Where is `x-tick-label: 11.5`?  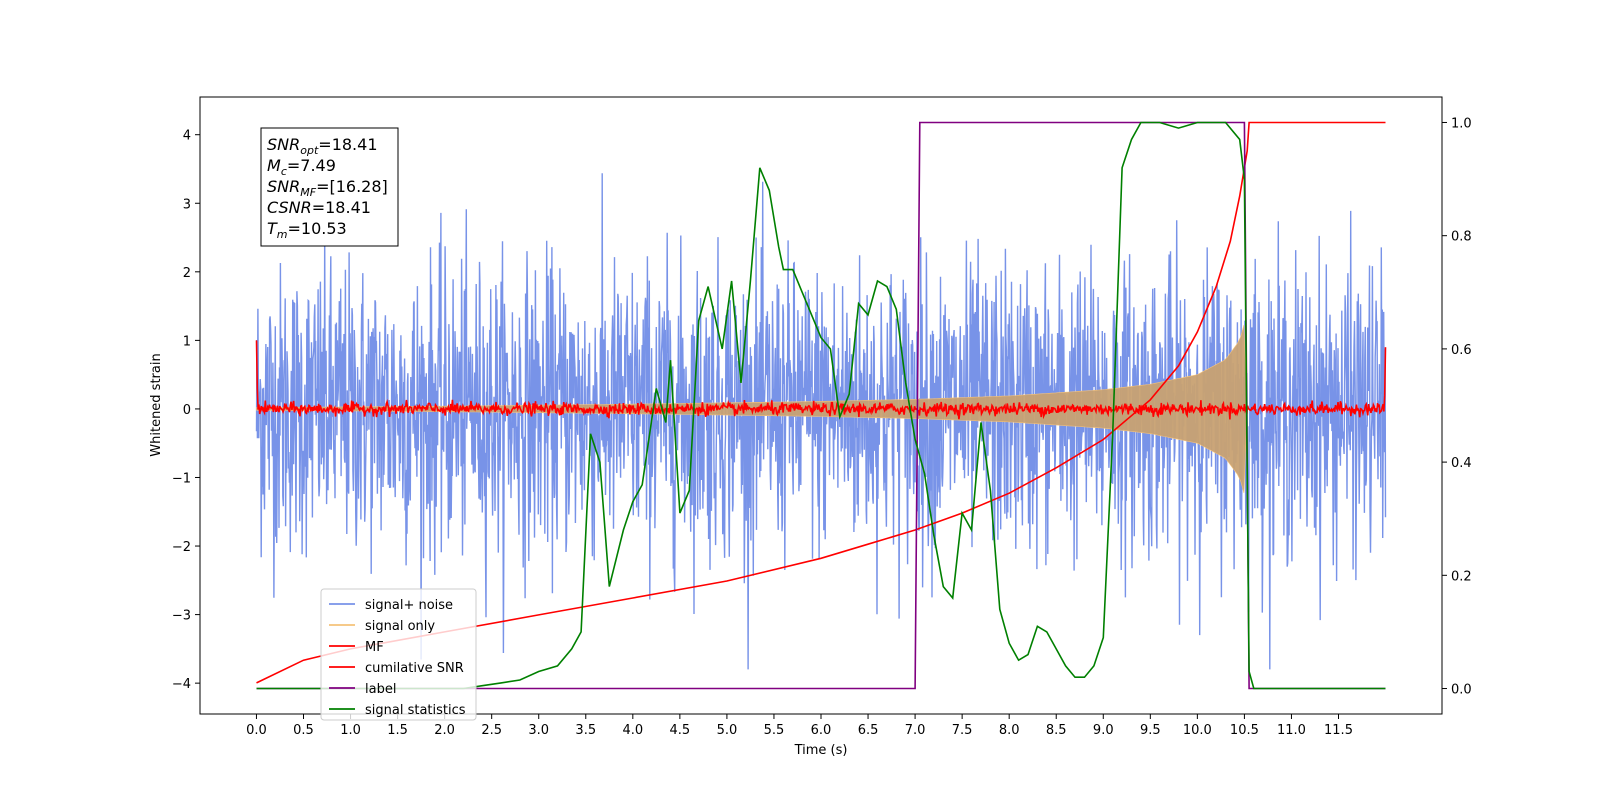
x-tick-label: 11.5 is located at coordinates (1338, 730).